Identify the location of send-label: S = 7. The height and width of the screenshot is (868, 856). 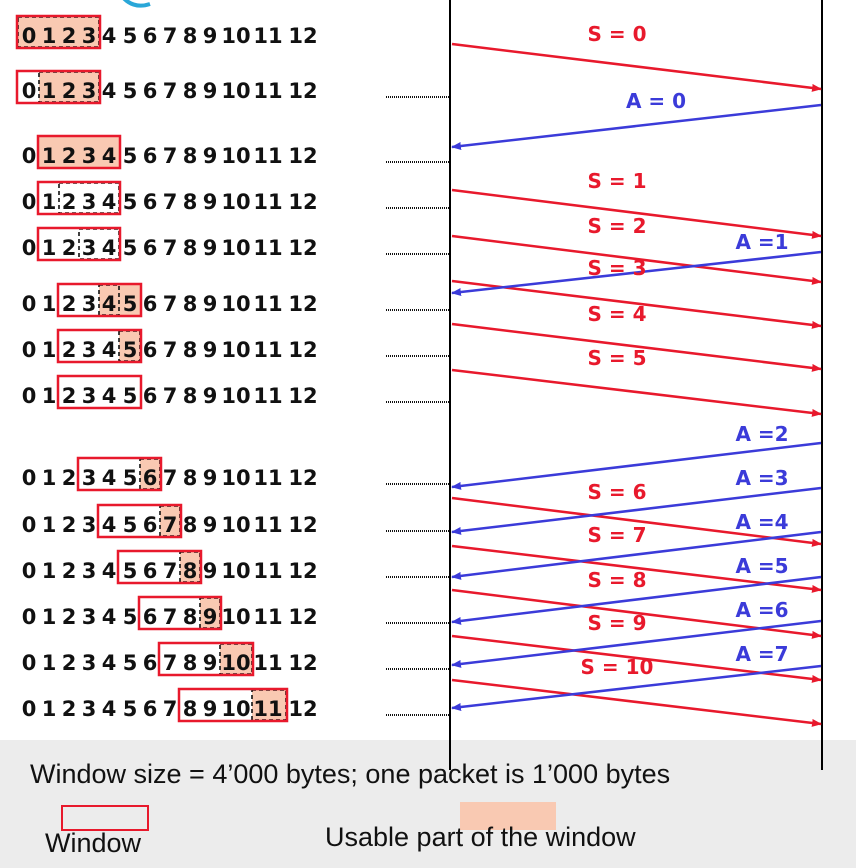
(616, 535).